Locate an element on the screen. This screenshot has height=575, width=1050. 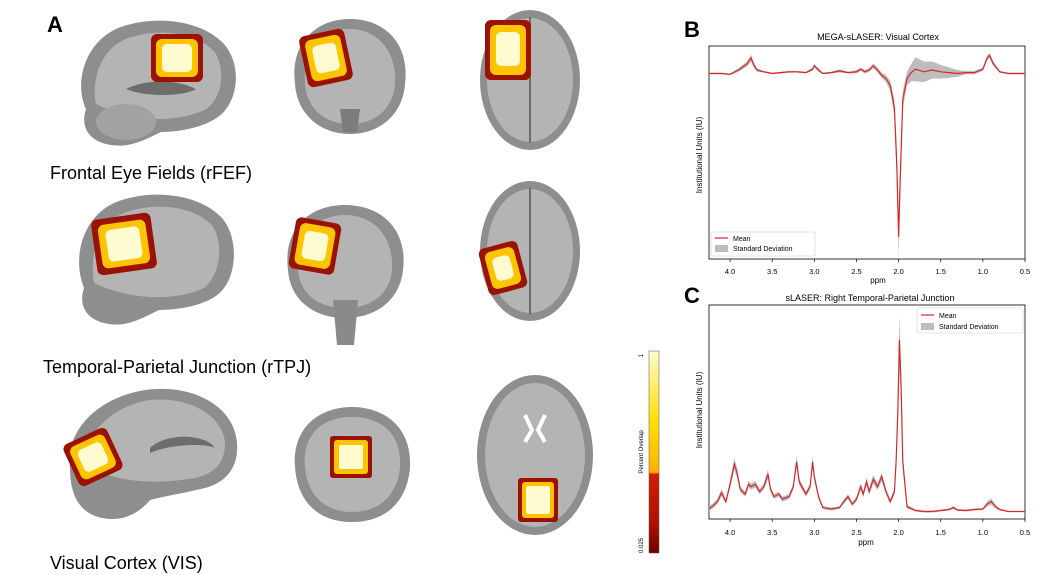
brain-axial-rtpj is located at coordinates (529, 251).